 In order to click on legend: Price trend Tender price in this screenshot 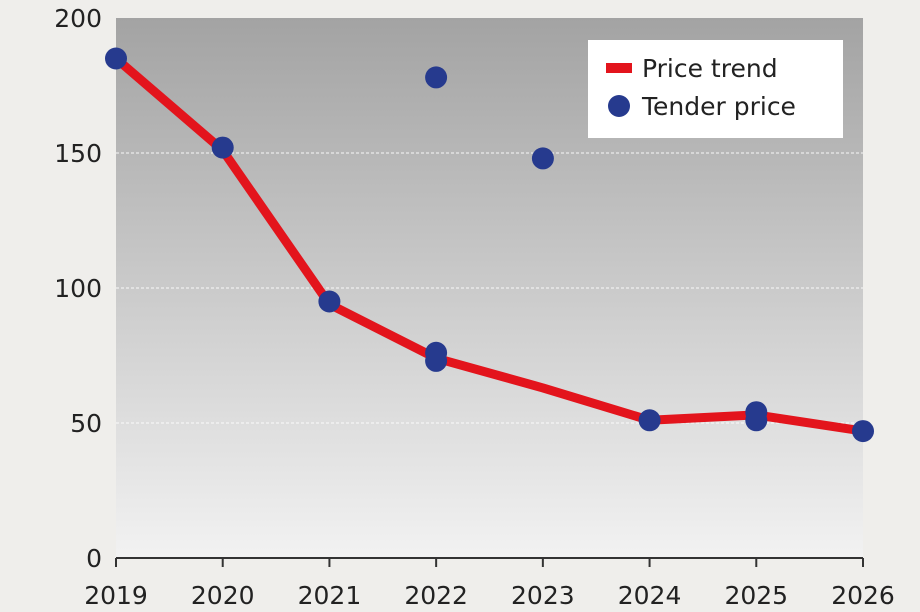, I will do `click(715, 89)`.